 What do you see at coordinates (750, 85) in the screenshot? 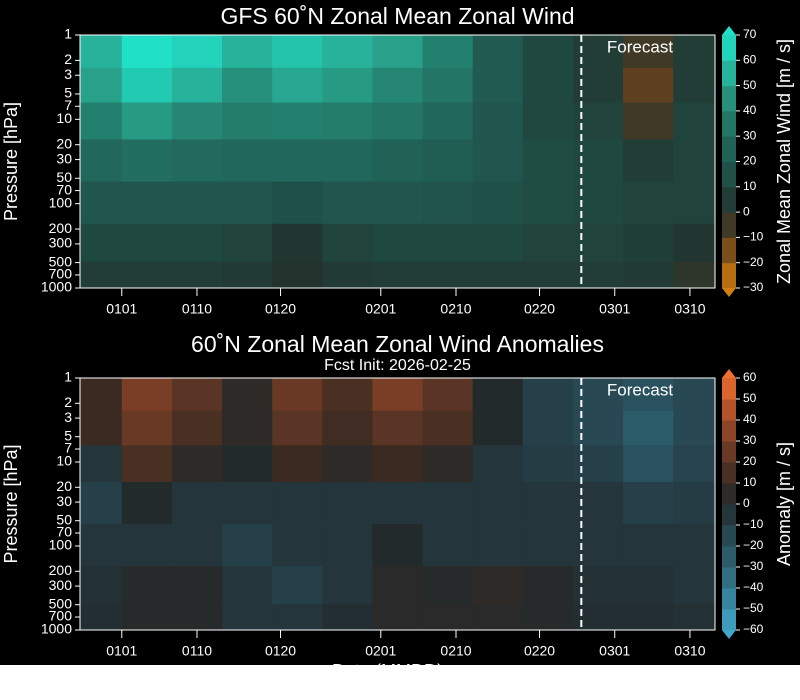
I see `colorbar-tick-label: 50` at bounding box center [750, 85].